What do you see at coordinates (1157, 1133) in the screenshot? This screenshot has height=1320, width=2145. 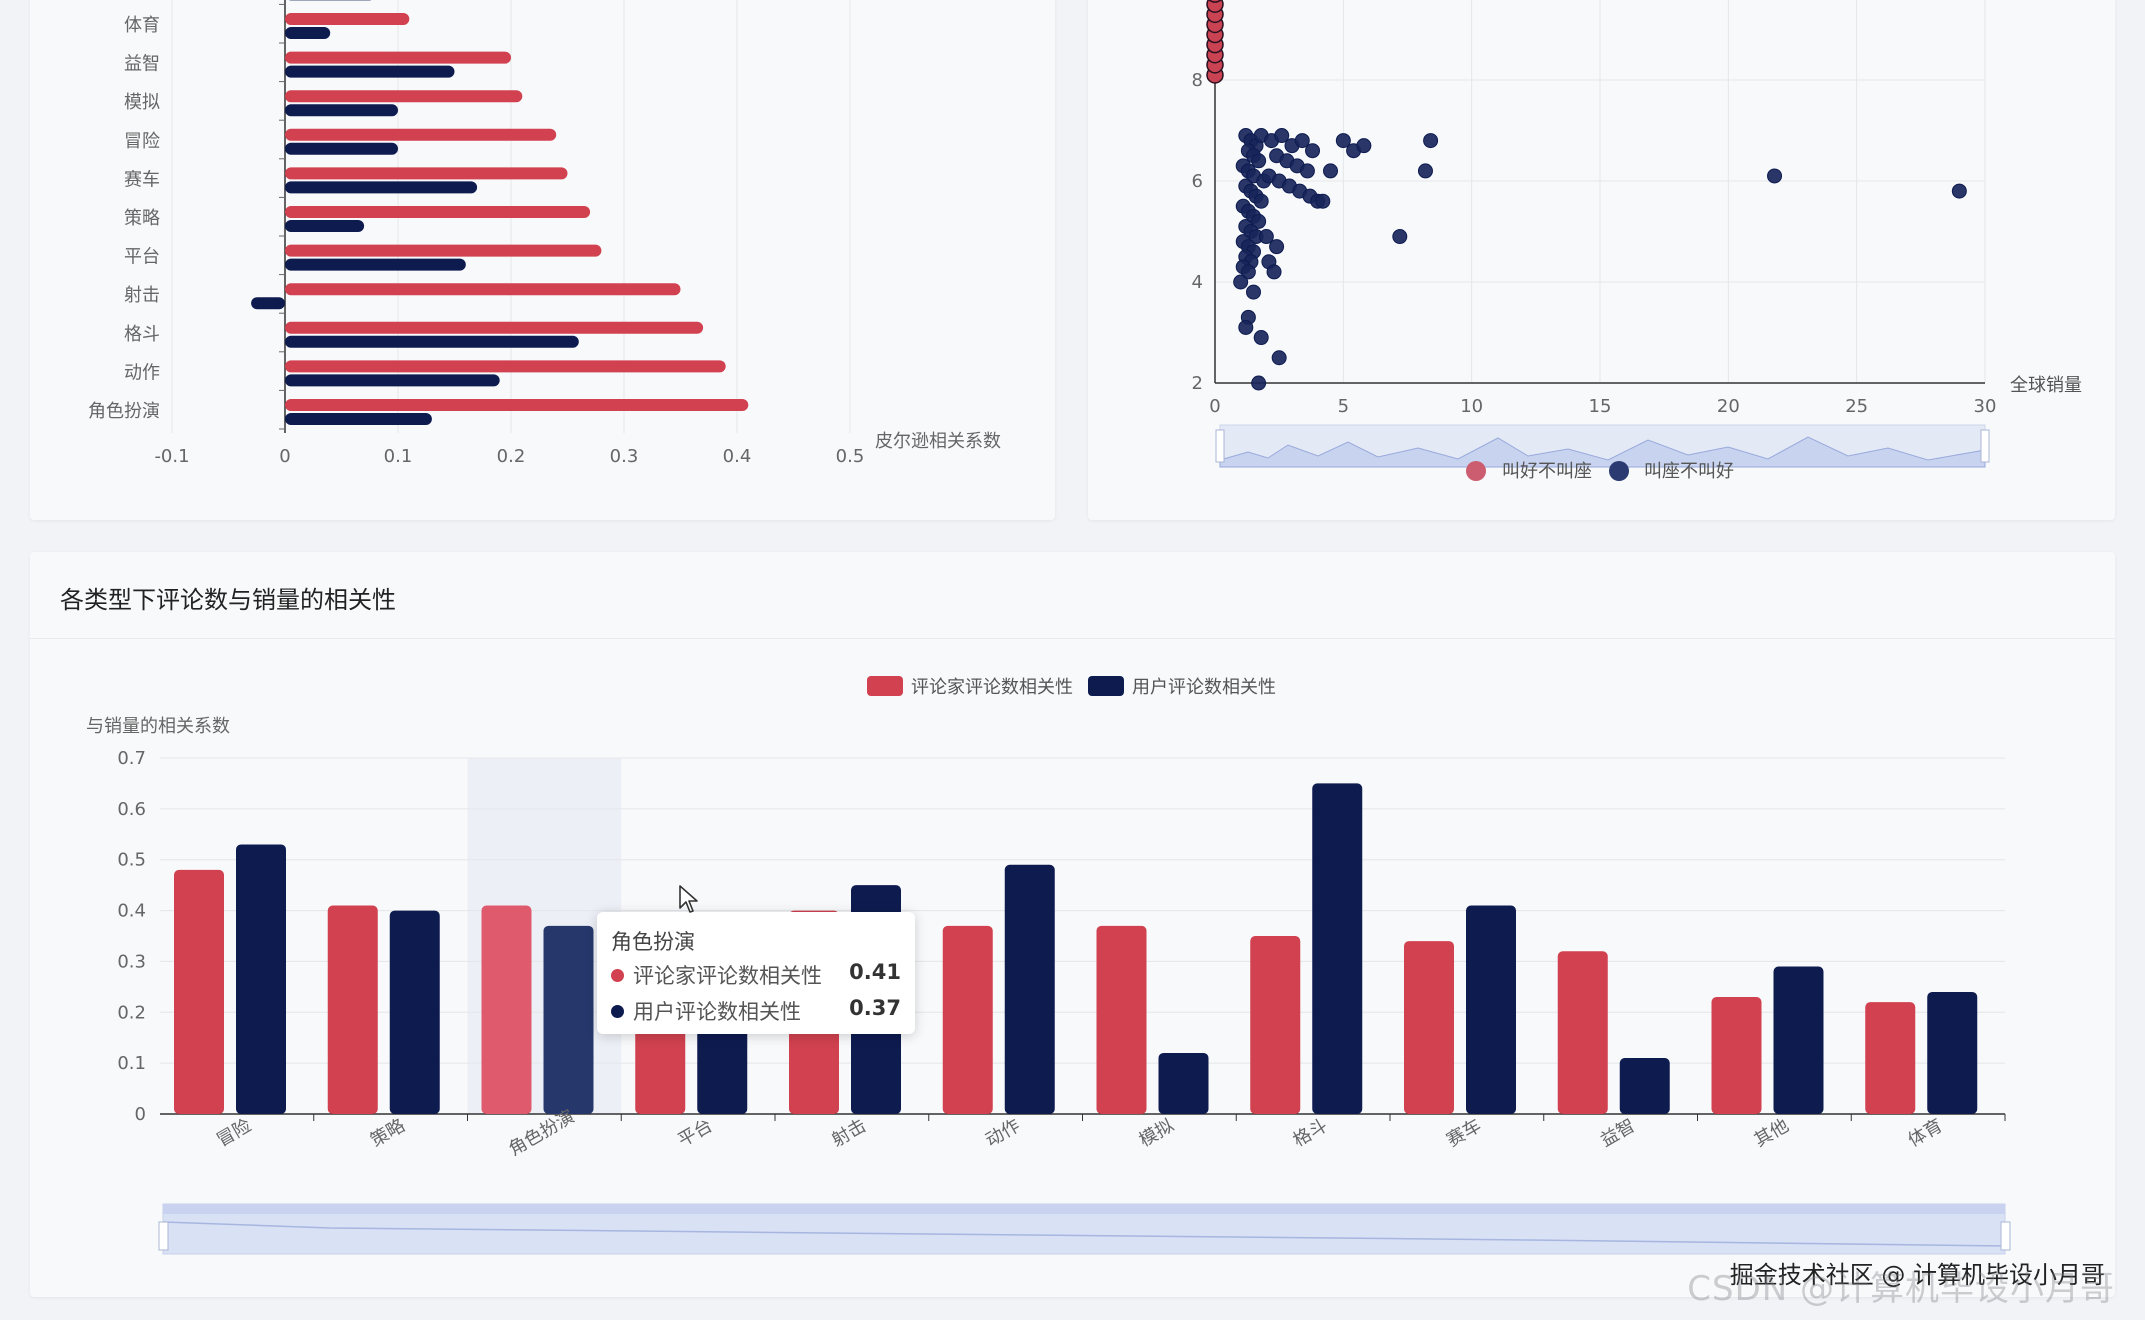 I see `x-tick-label: 模拟` at bounding box center [1157, 1133].